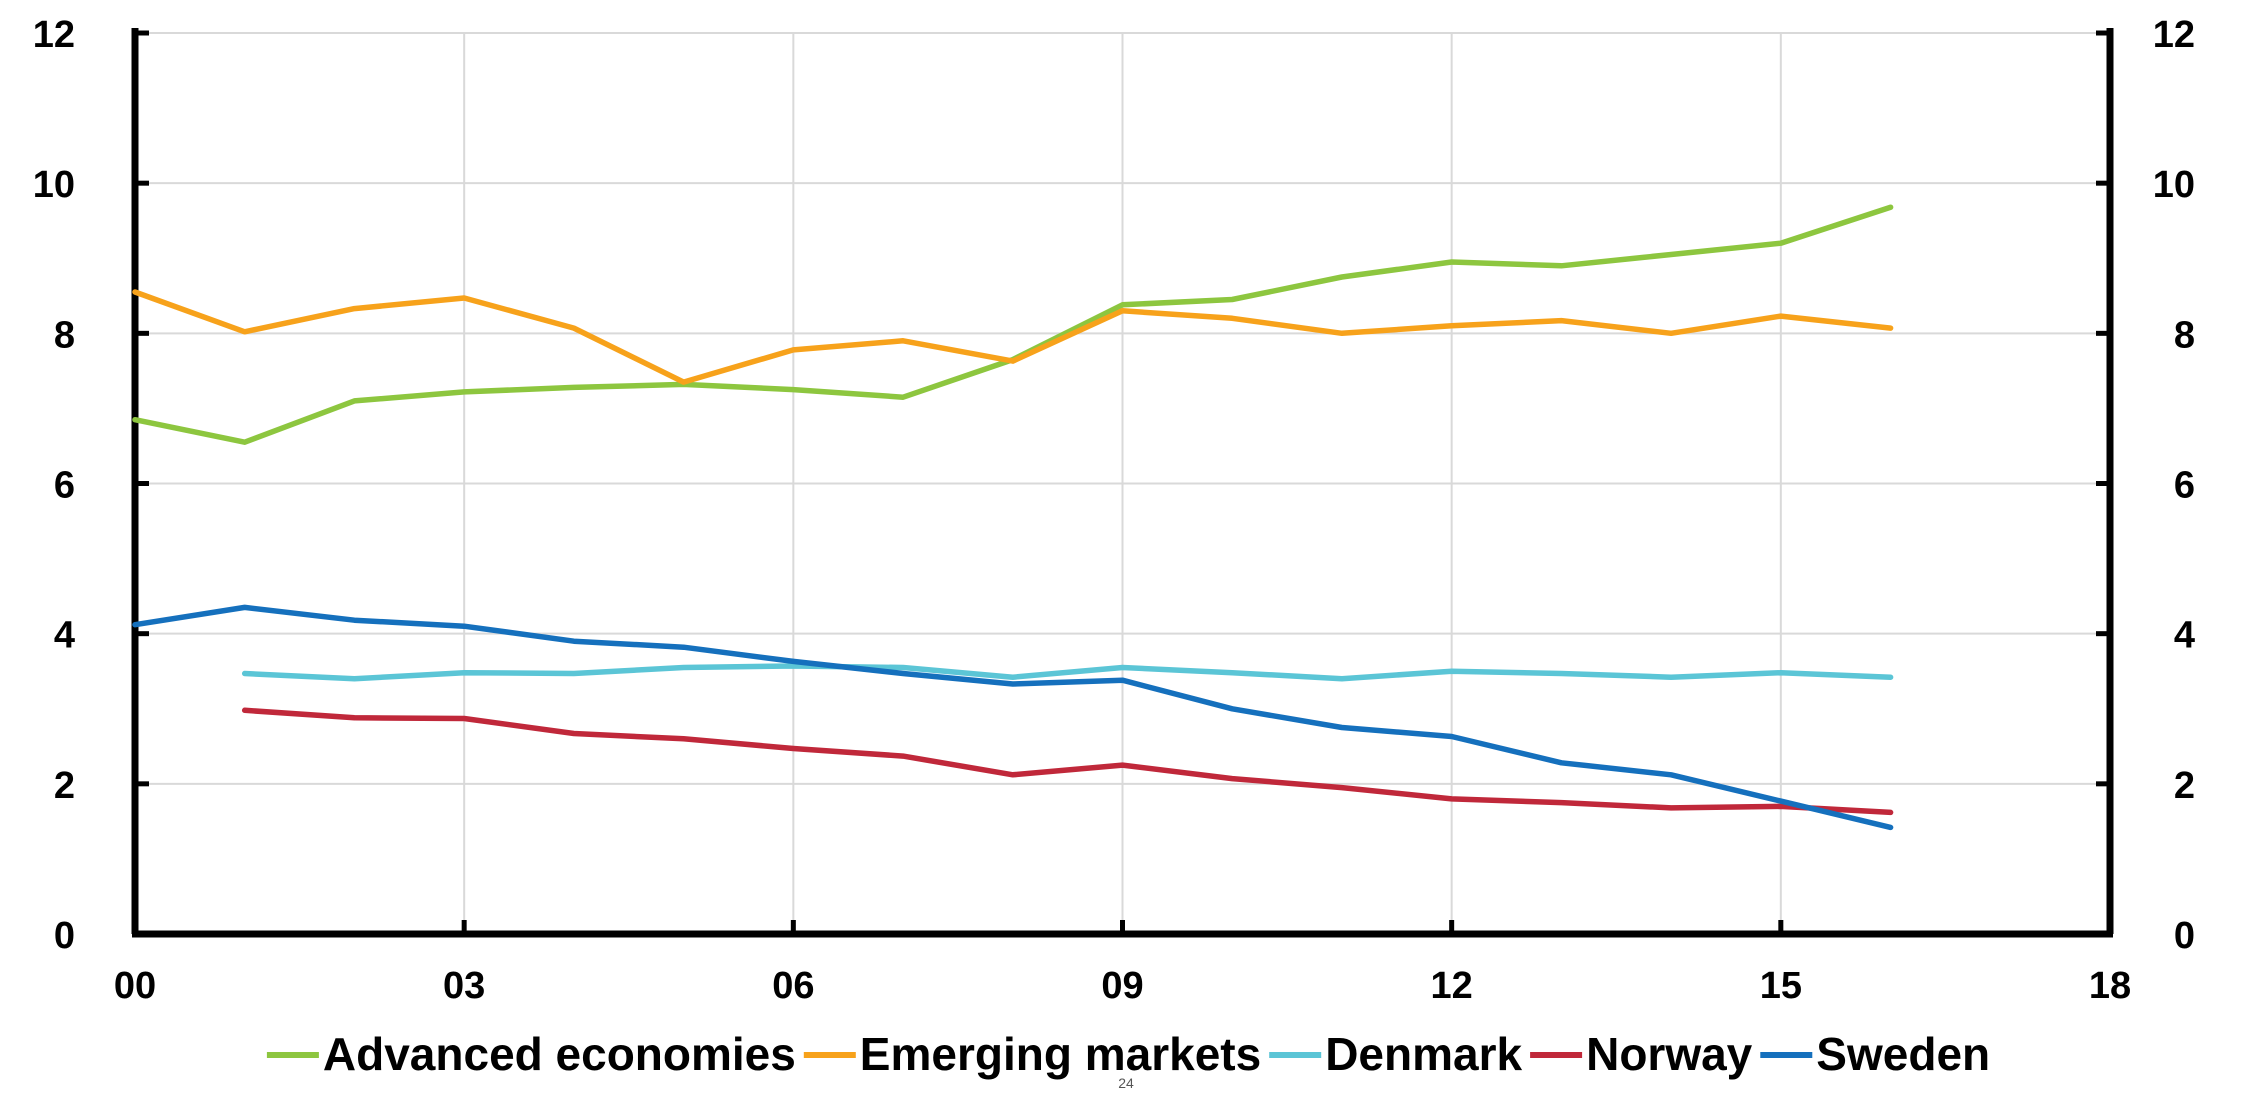 The height and width of the screenshot is (1093, 2257). I want to click on legend-item: Norway, so click(1641, 1054).